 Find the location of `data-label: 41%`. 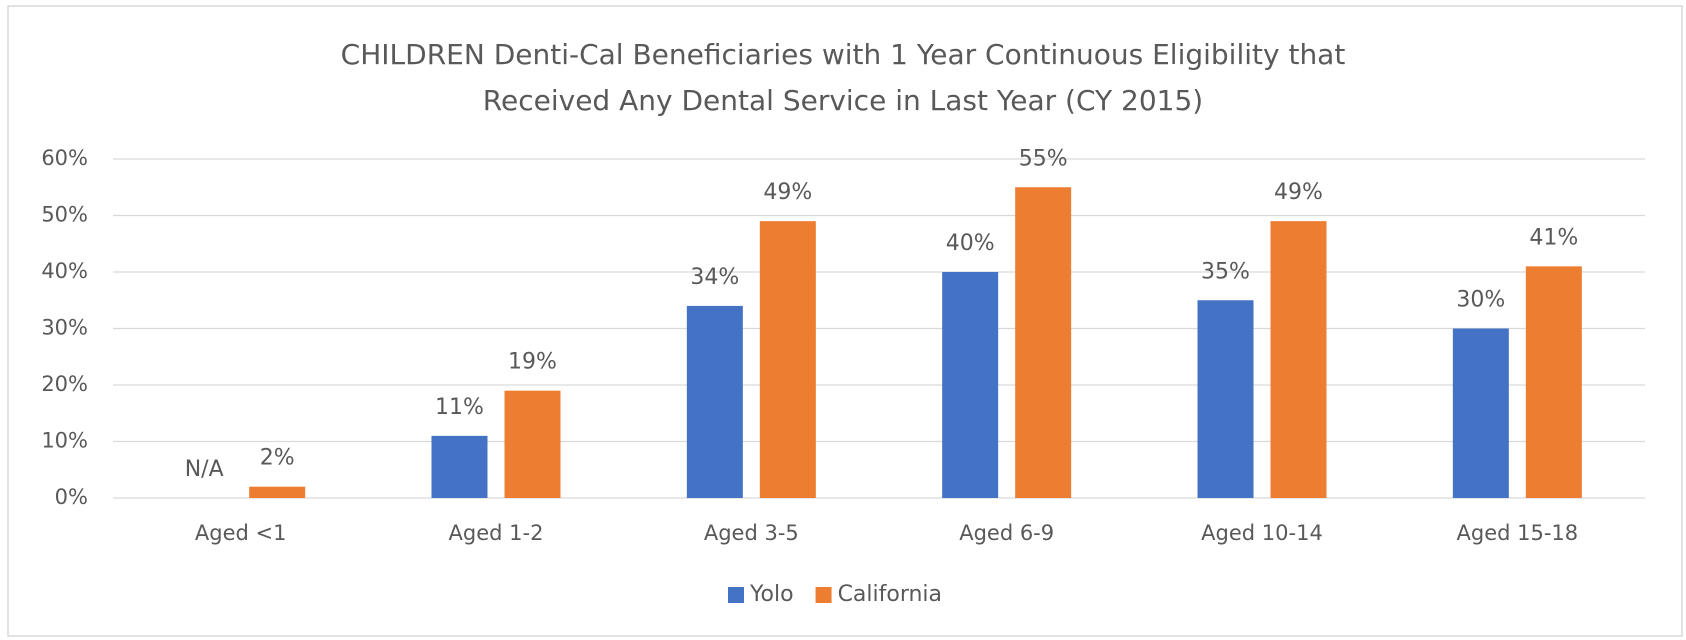

data-label: 41% is located at coordinates (1553, 237).